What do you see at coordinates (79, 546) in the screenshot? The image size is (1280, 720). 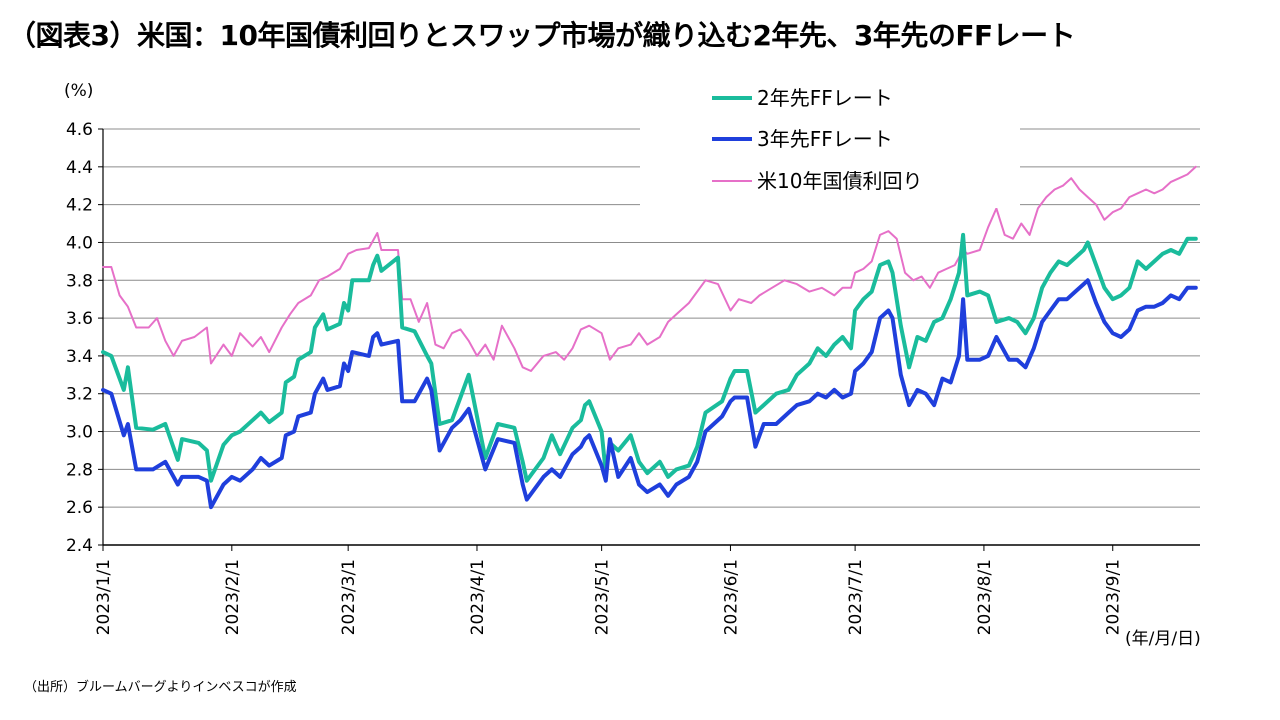 I see `y-tick-label: 2.4` at bounding box center [79, 546].